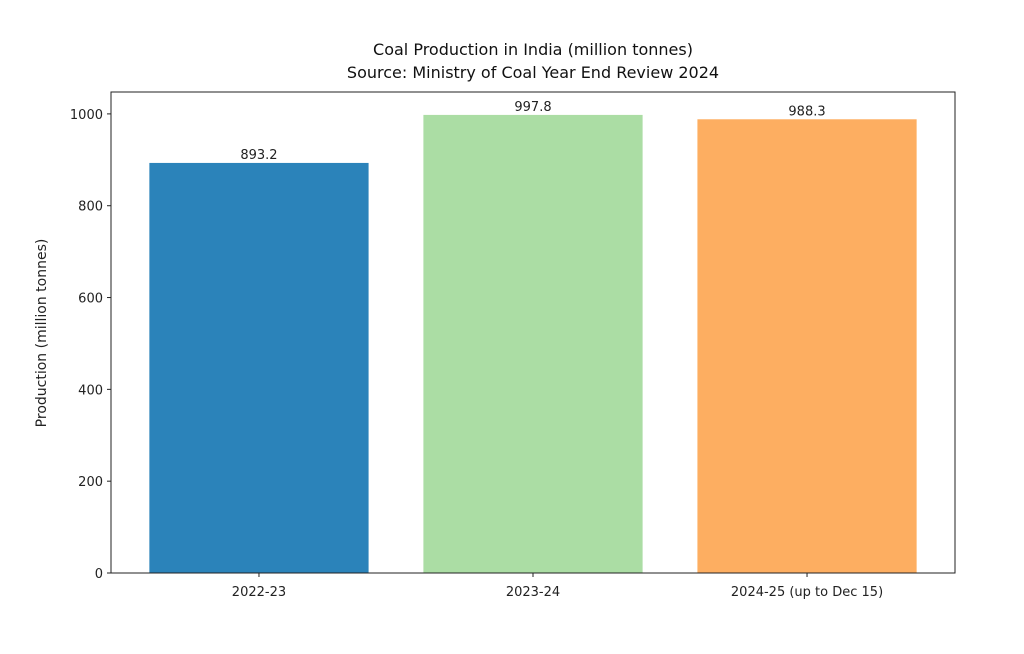 The image size is (1024, 654). Describe the element at coordinates (90, 299) in the screenshot. I see `y-tick-label: 600` at that location.